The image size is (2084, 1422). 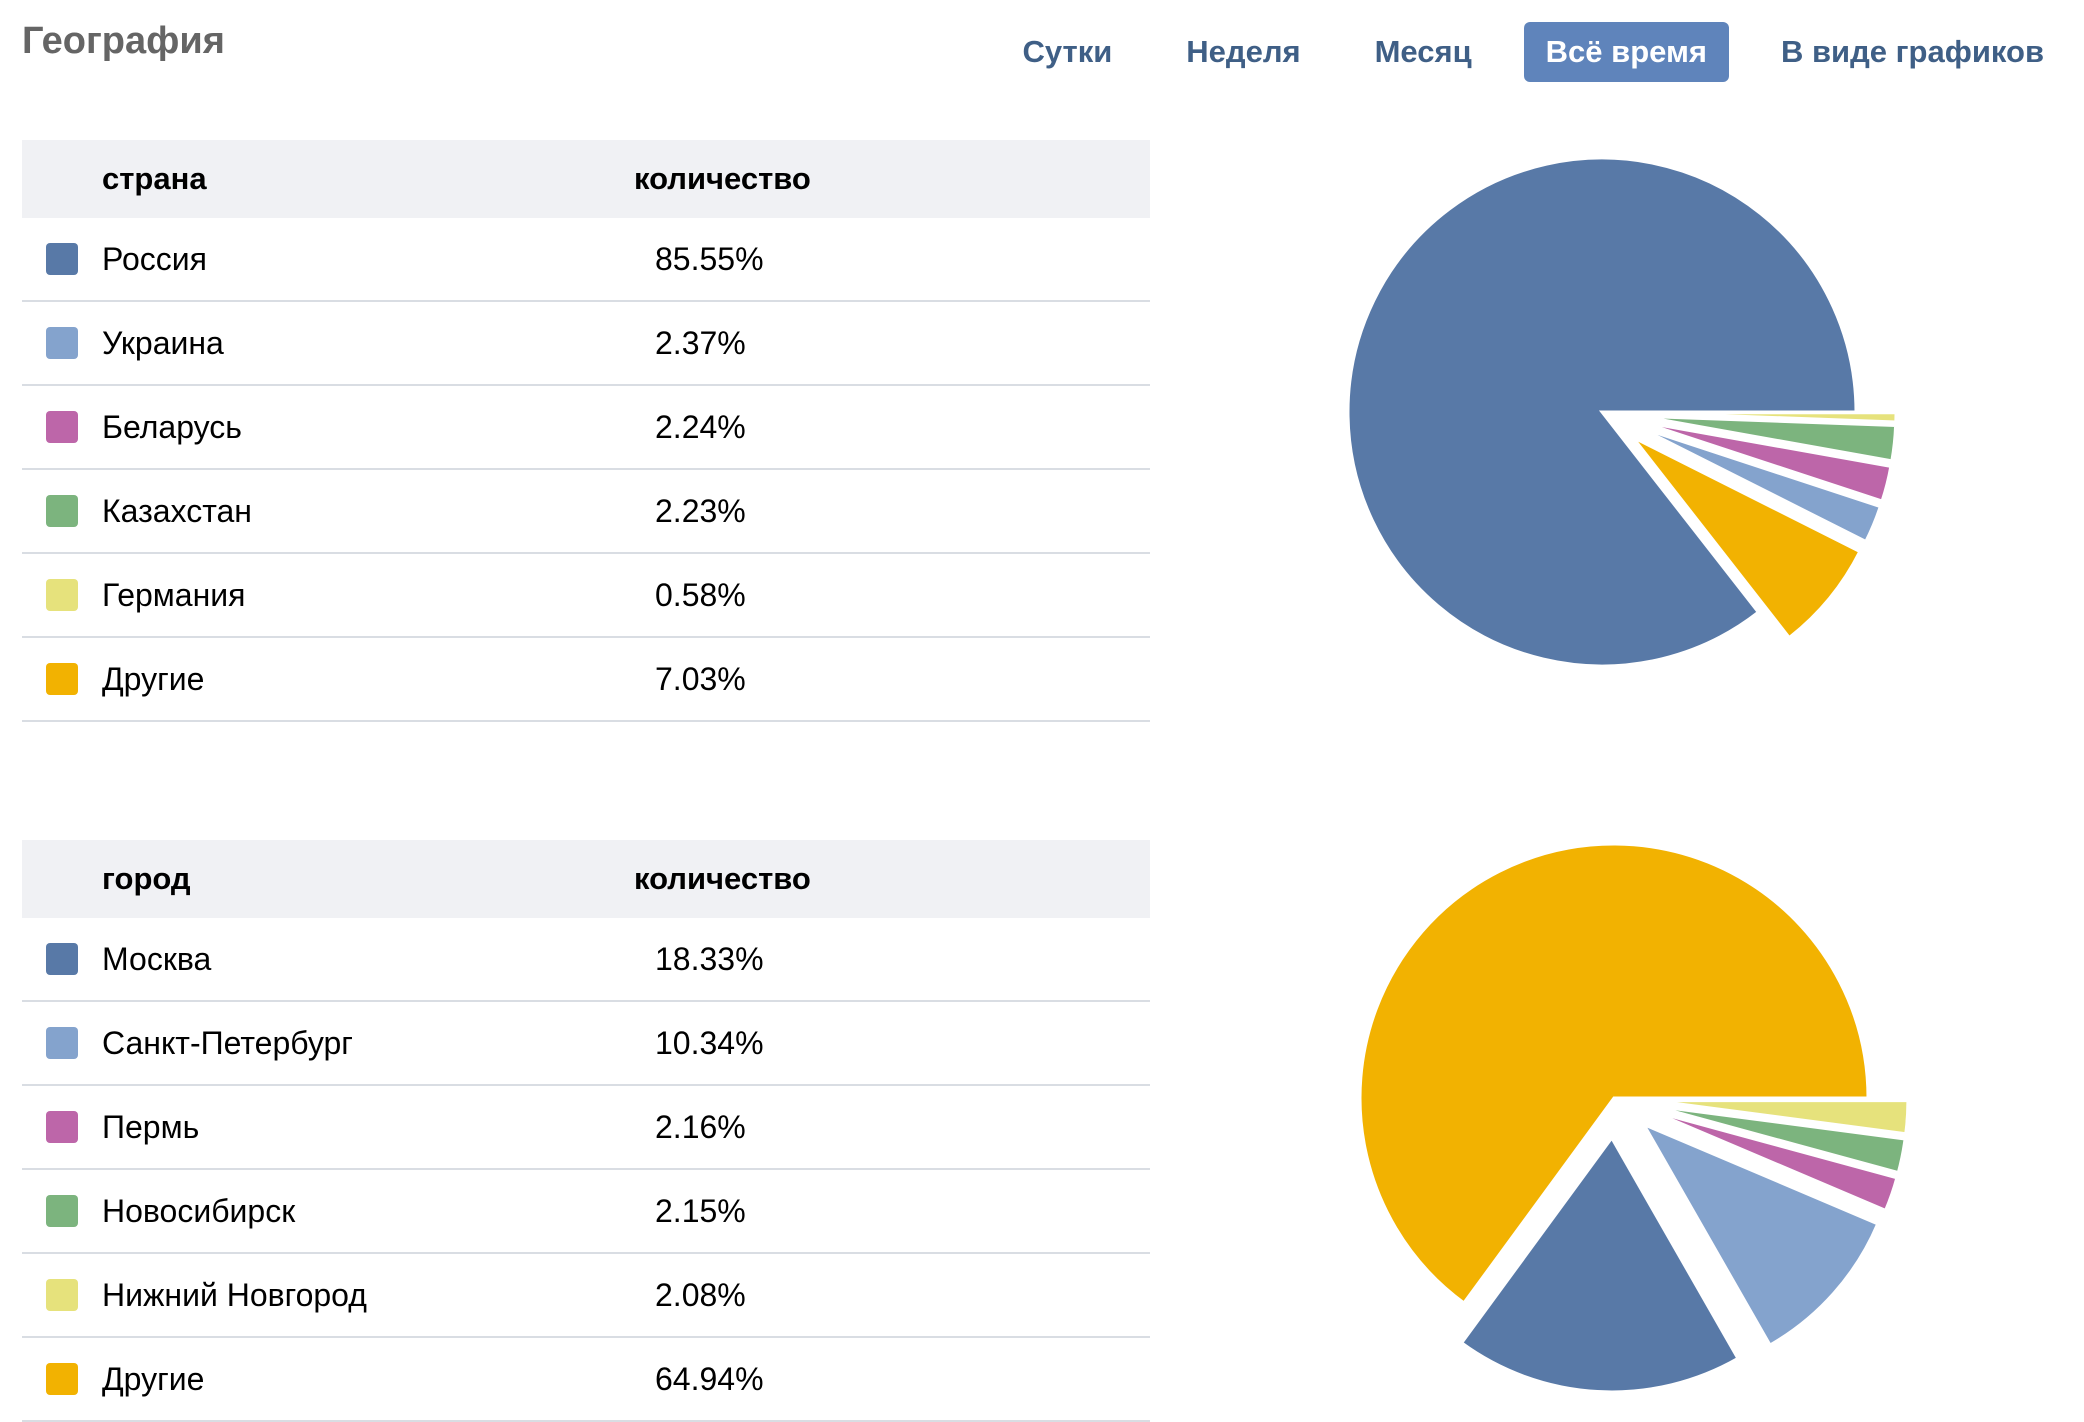 I want to click on table-row: Москва 18.33%, so click(x=586, y=960).